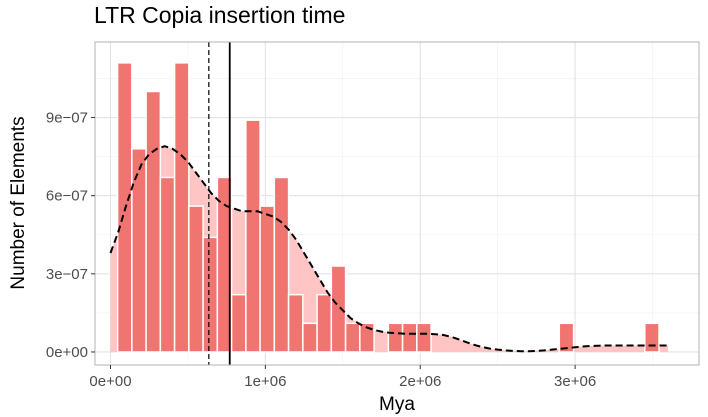 This screenshot has height=417, width=708. Describe the element at coordinates (67, 196) in the screenshot. I see `y-tick-label: 6e−07` at that location.